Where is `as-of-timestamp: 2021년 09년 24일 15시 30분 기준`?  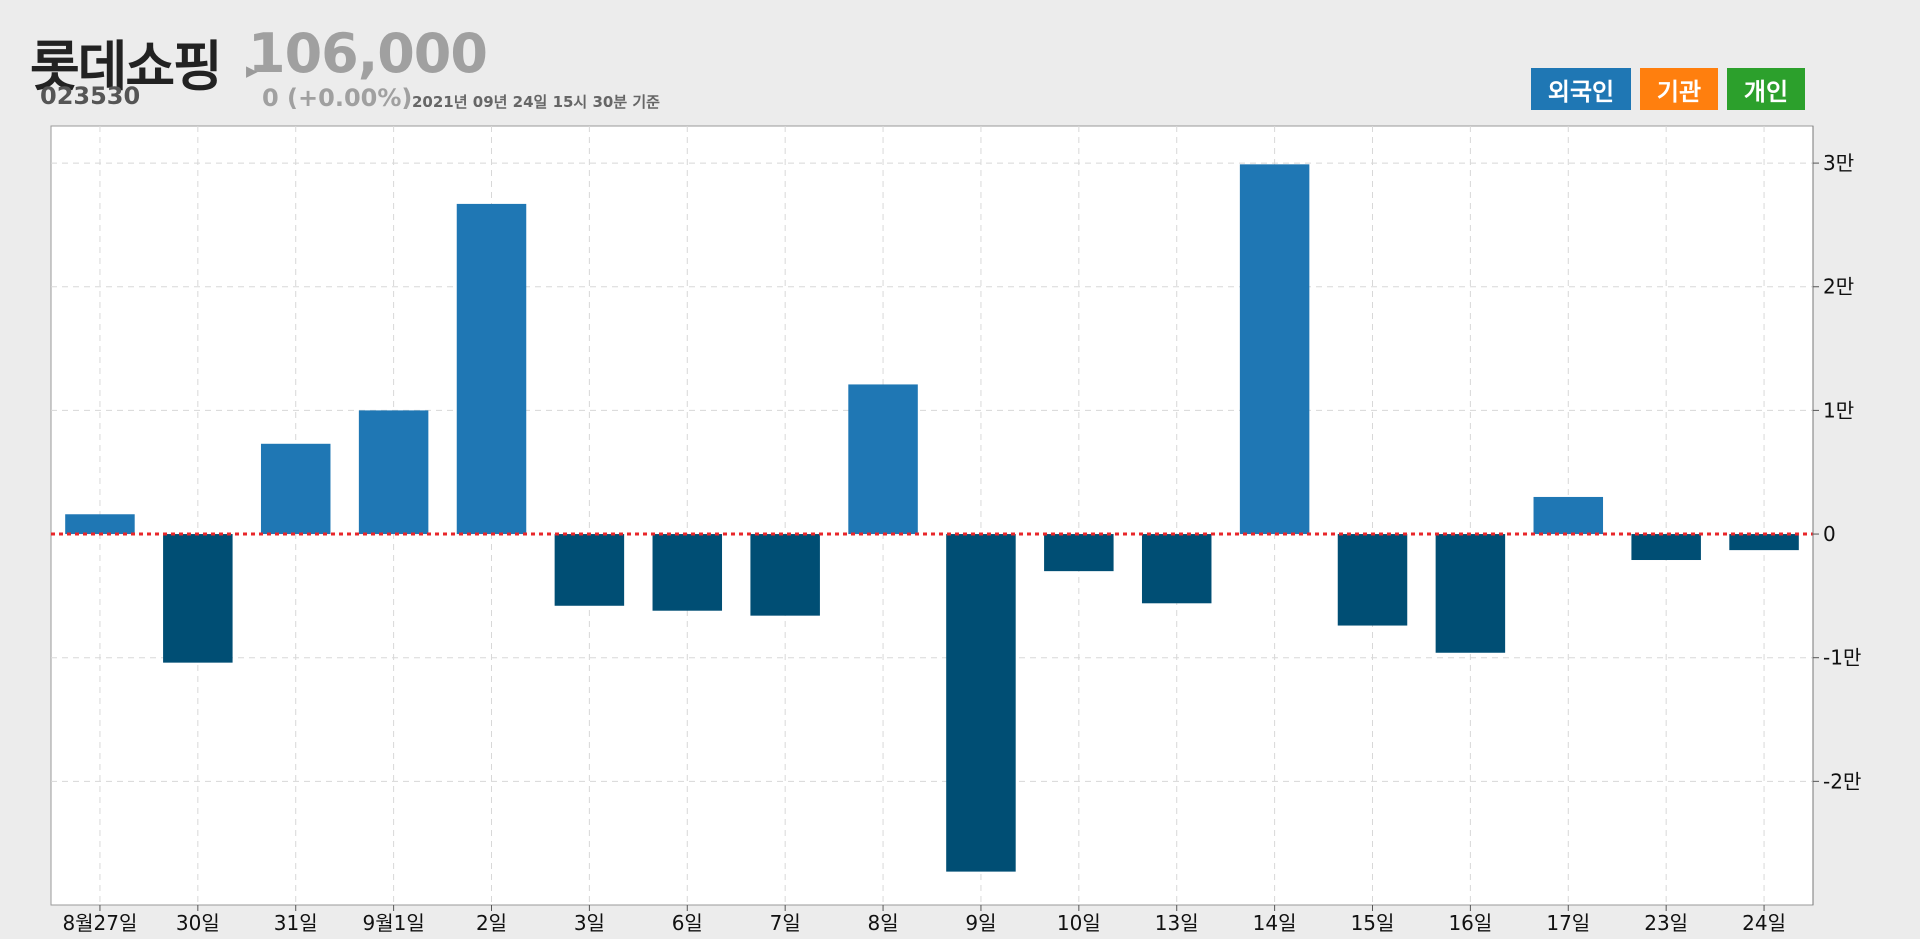 as-of-timestamp: 2021년 09년 24일 15시 30분 기준 is located at coordinates (536, 102).